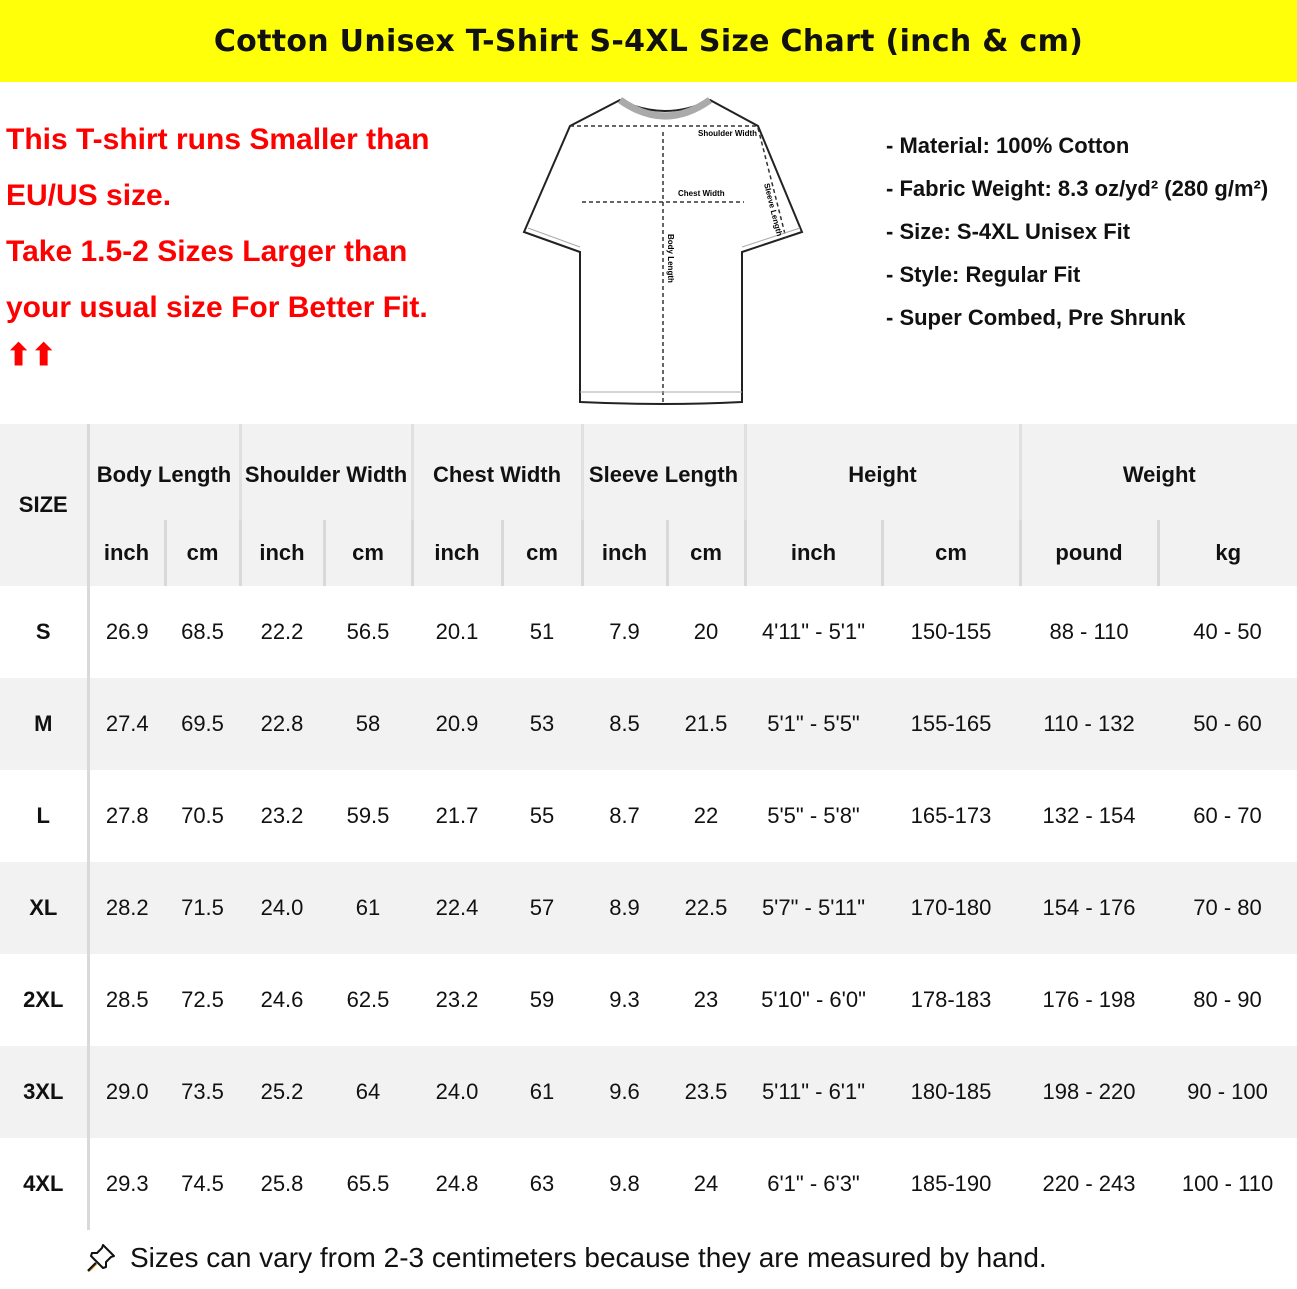 This screenshot has height=1289, width=1297. What do you see at coordinates (1226, 553) in the screenshot?
I see `unit-header: kg` at bounding box center [1226, 553].